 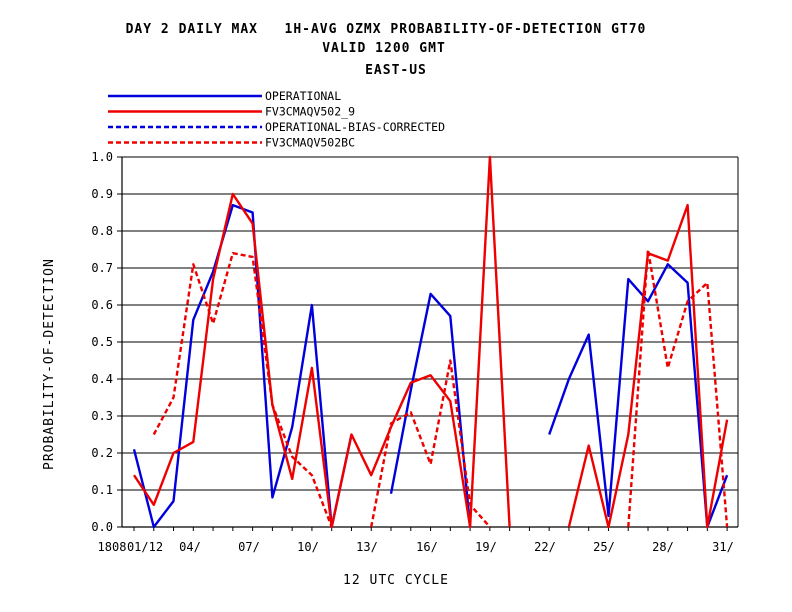 What do you see at coordinates (604, 547) in the screenshot?
I see `x-tick-label: 25/` at bounding box center [604, 547].